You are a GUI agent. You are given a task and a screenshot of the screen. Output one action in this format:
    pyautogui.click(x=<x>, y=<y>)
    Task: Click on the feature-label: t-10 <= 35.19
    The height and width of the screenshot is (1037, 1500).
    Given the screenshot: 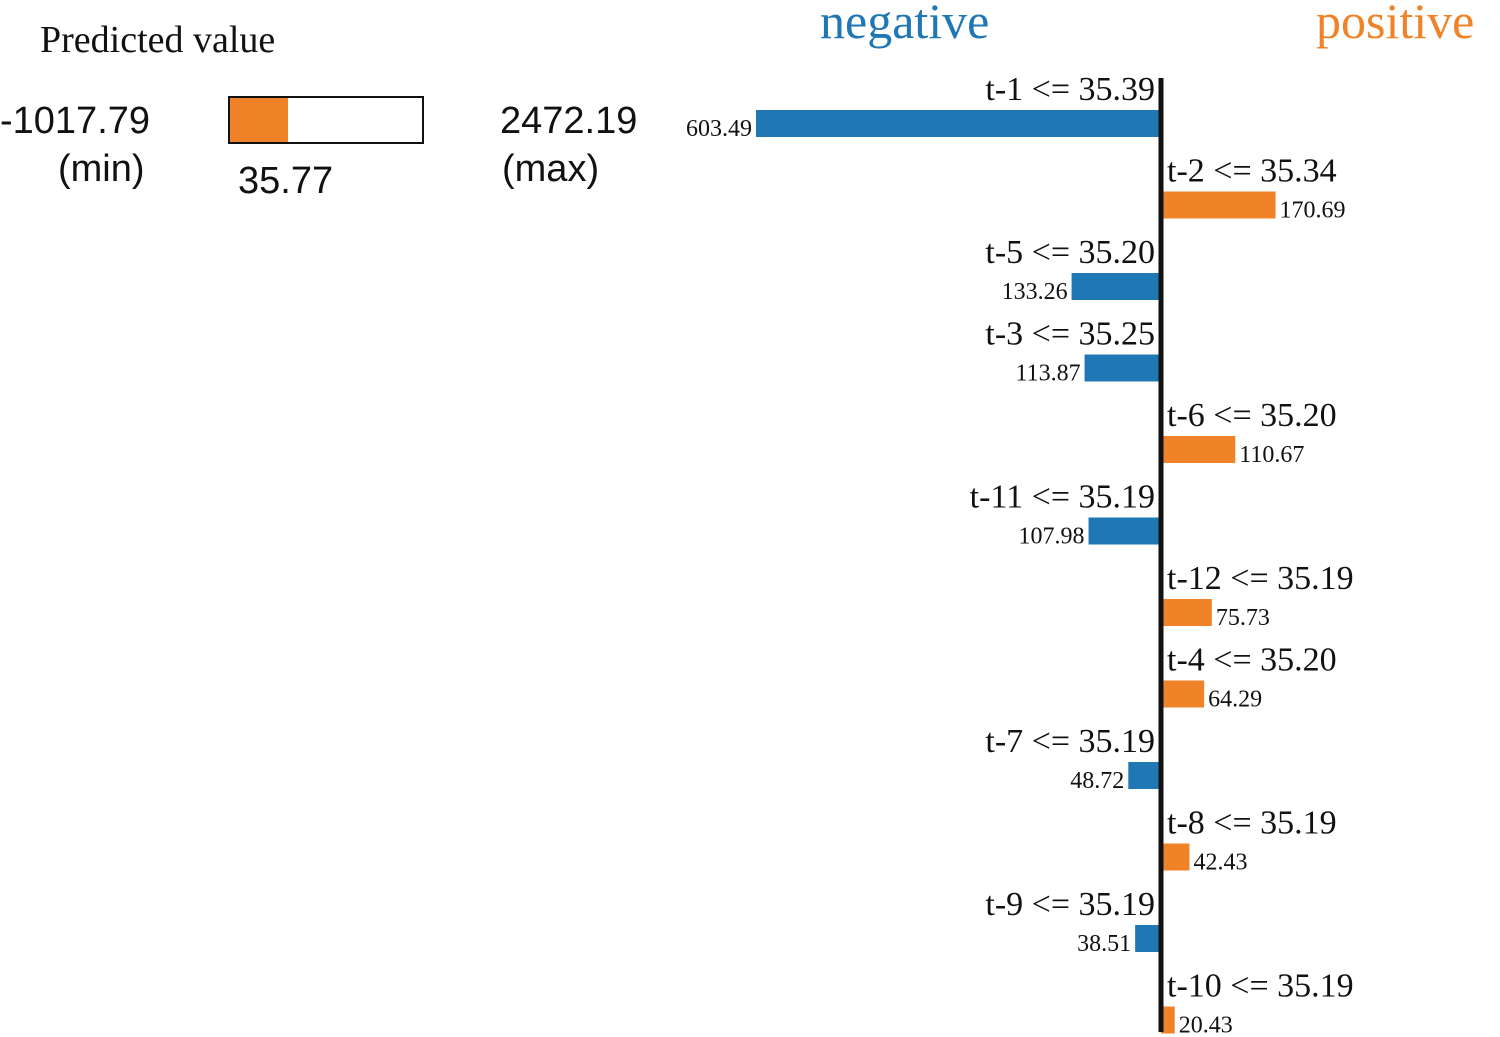 What is the action you would take?
    pyautogui.click(x=1260, y=986)
    